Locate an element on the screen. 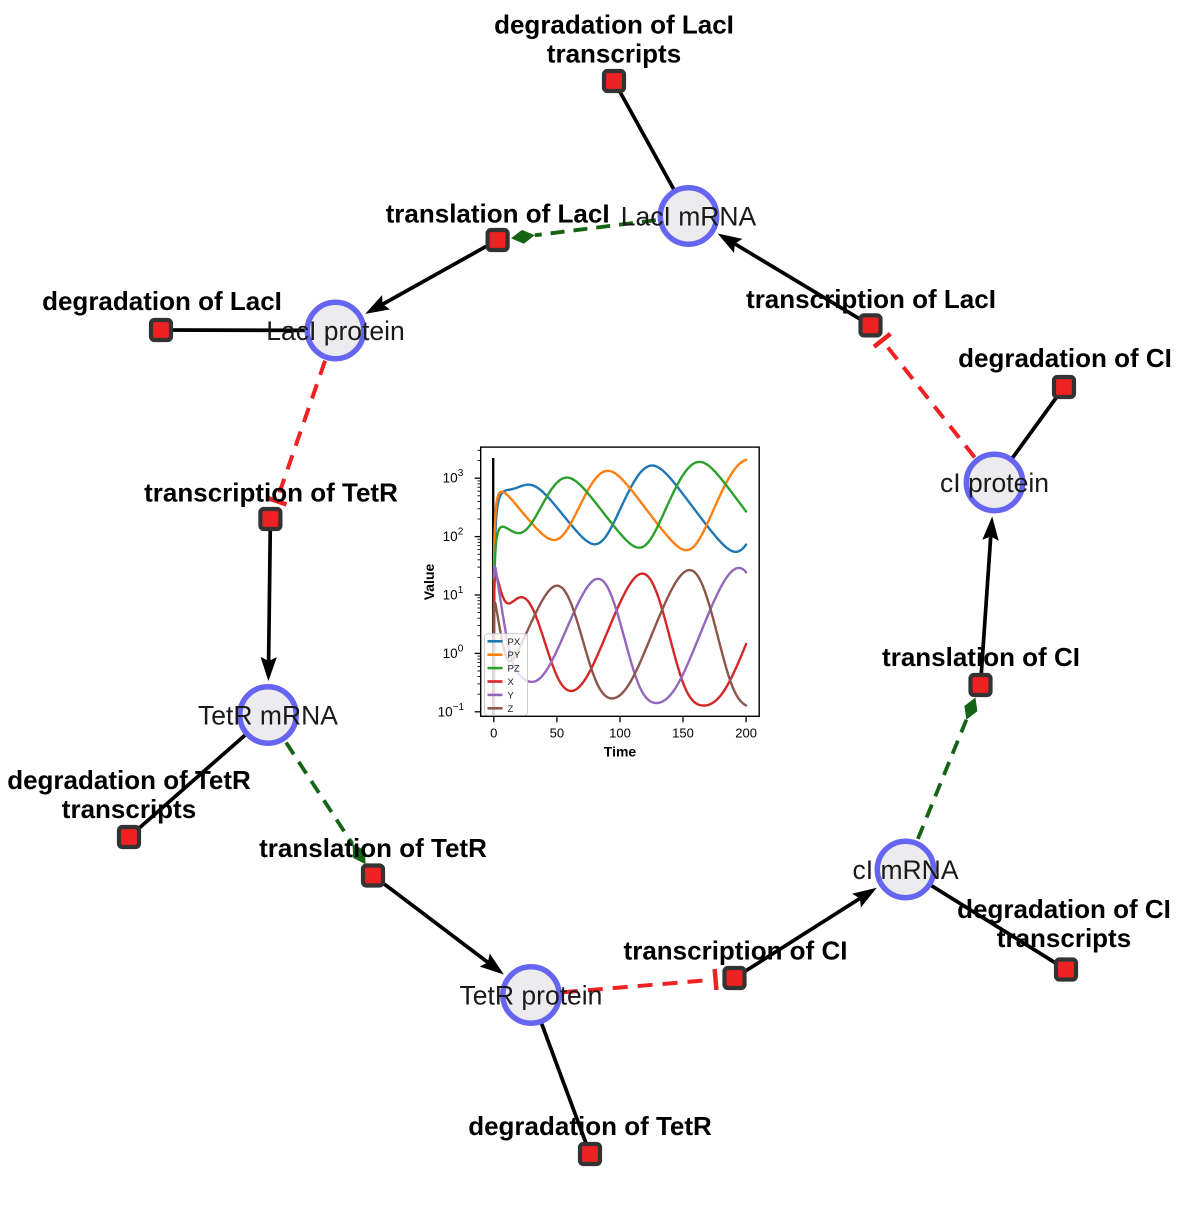  svg-text: LacI mRNA is located at coordinates (689, 217).